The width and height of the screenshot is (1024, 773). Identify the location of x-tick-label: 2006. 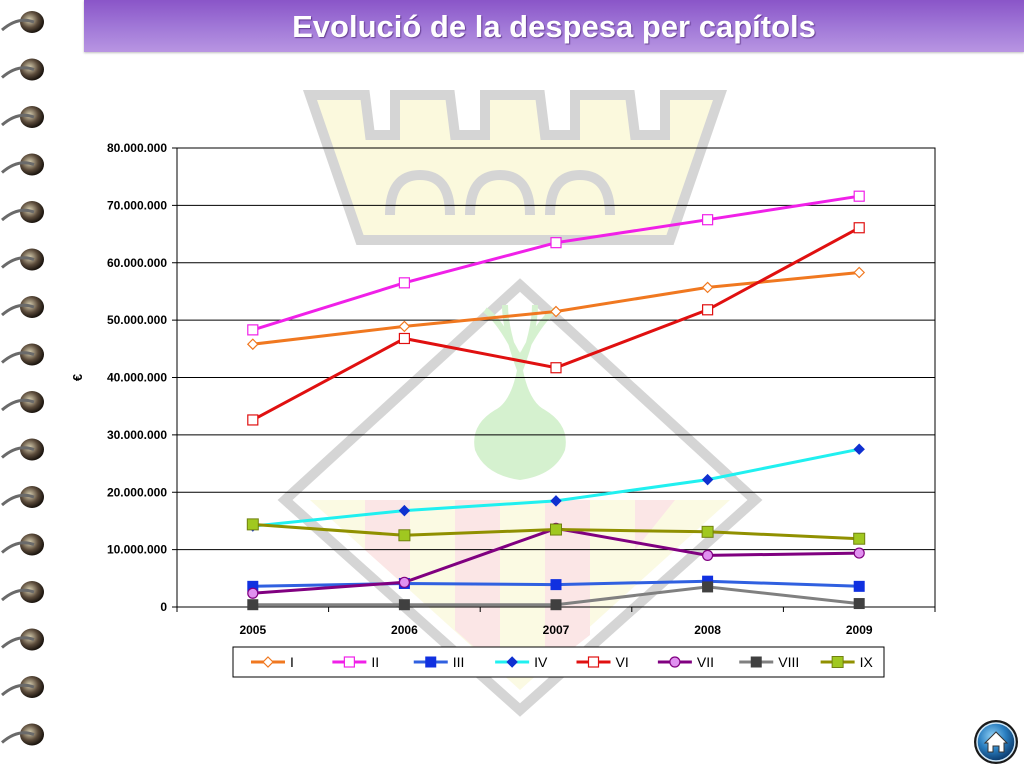
(404, 630).